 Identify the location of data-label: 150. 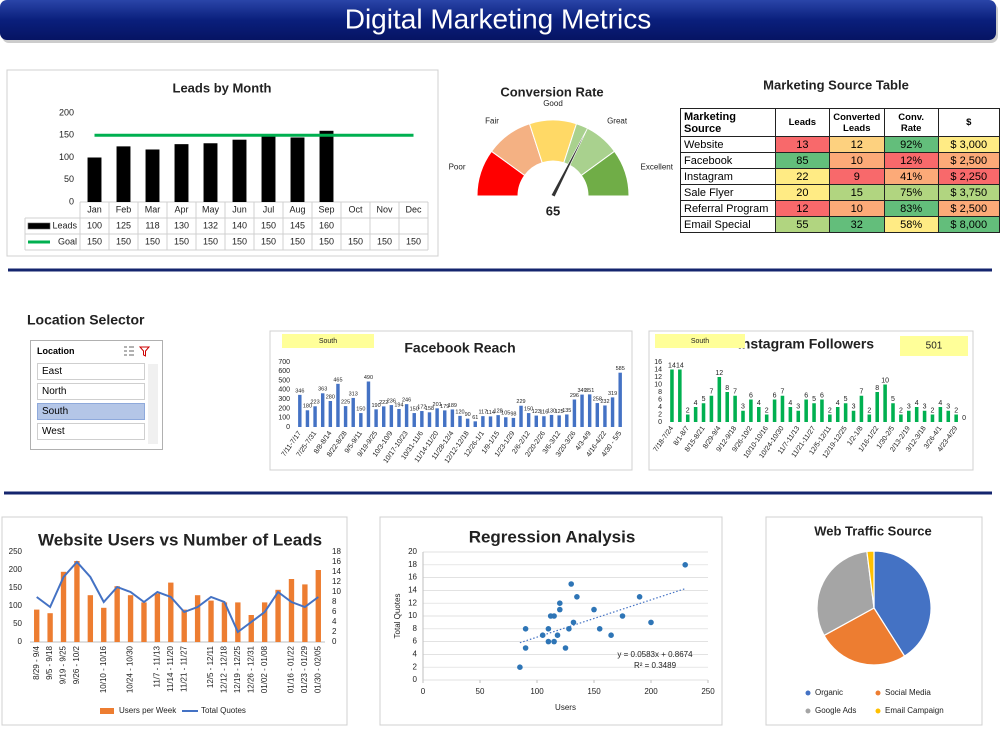
(528, 410).